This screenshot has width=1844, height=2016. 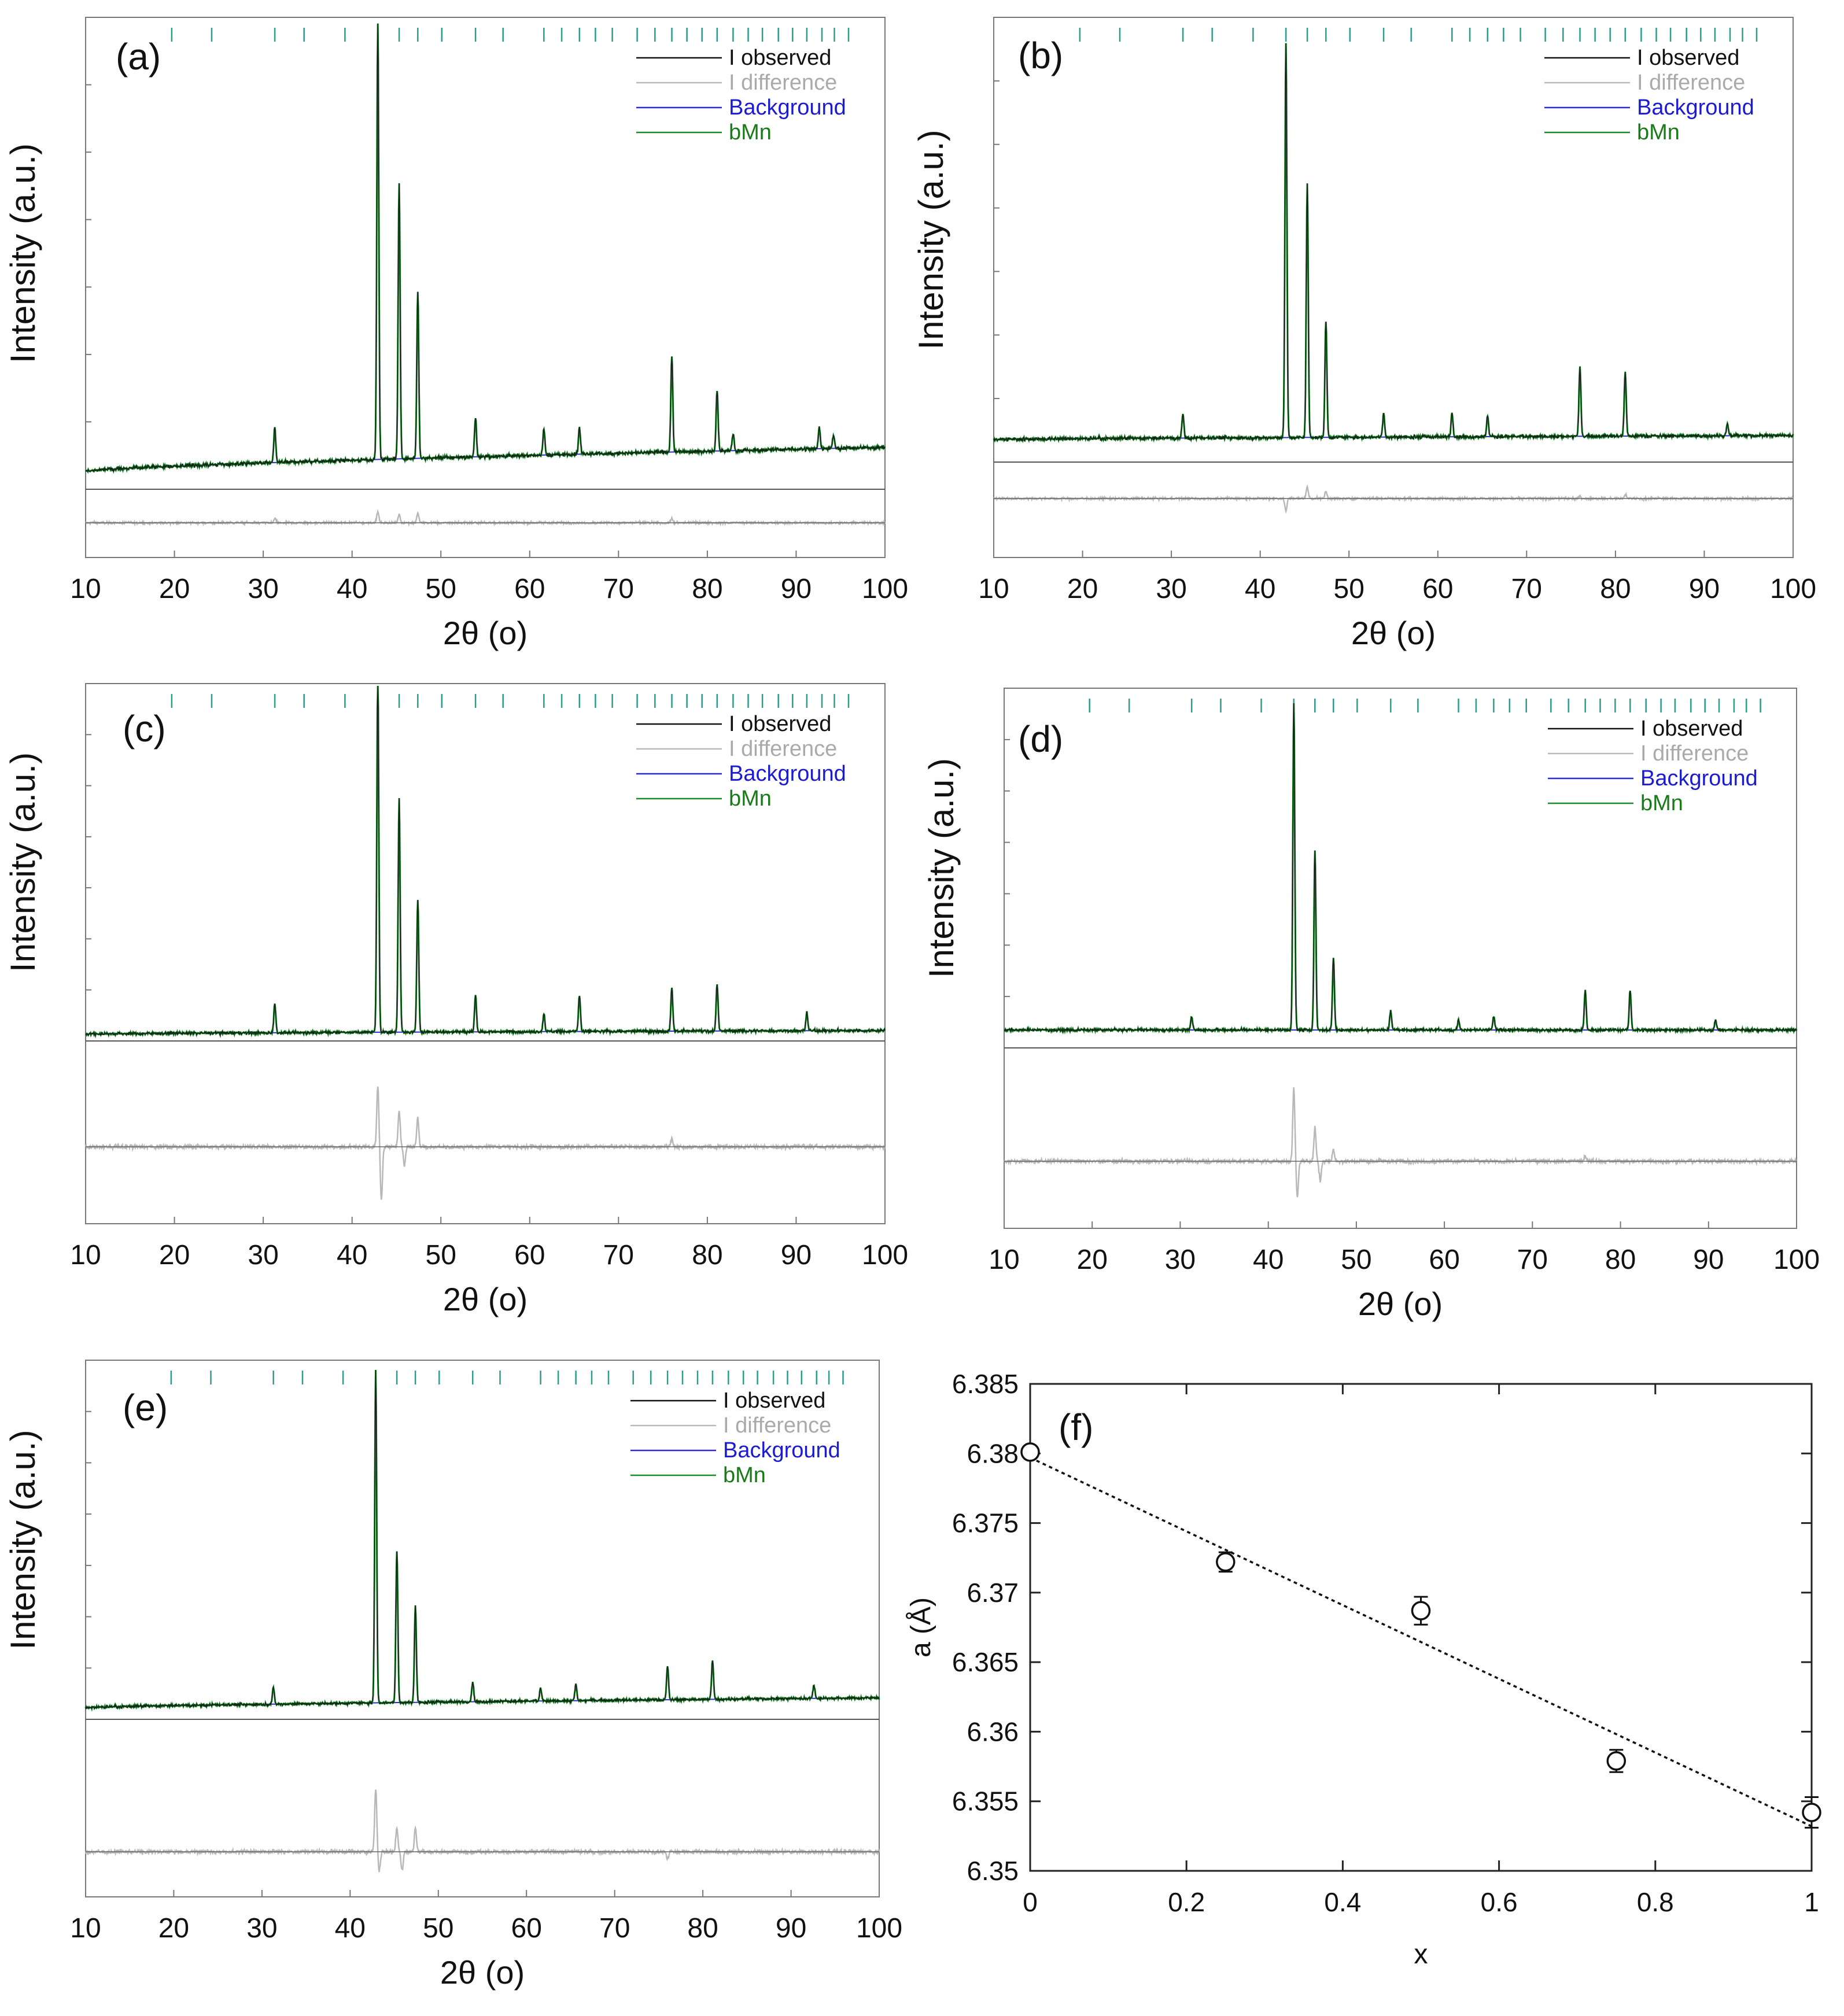 What do you see at coordinates (921, 1627) in the screenshot?
I see `y-axis-label: a (Å)` at bounding box center [921, 1627].